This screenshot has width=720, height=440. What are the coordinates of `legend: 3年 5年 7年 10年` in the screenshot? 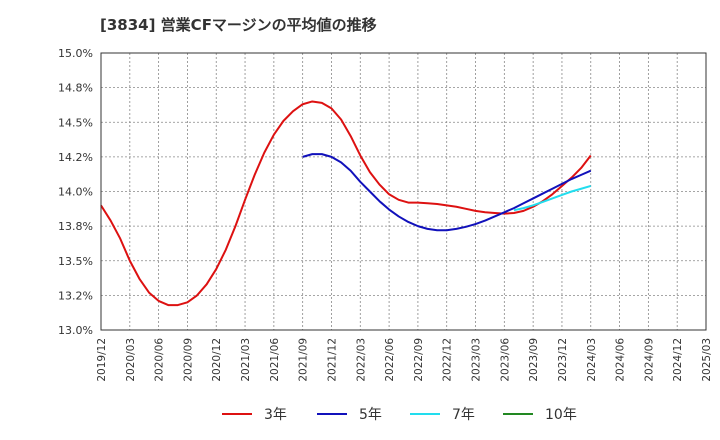 It's located at (399, 415).